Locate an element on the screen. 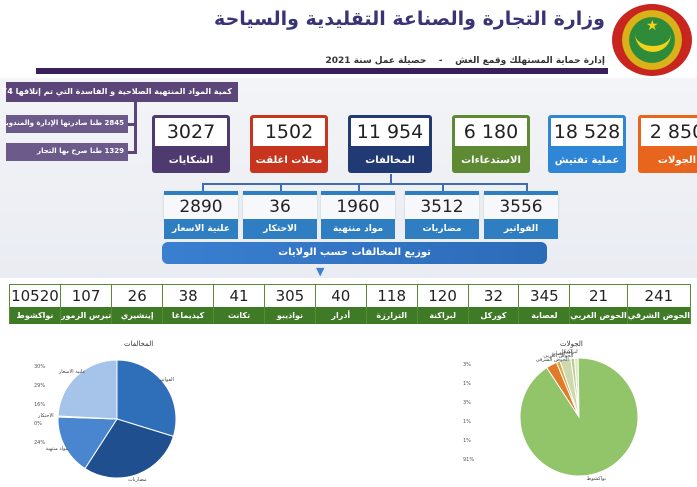  subtitle-bar is located at coordinates (322, 65).